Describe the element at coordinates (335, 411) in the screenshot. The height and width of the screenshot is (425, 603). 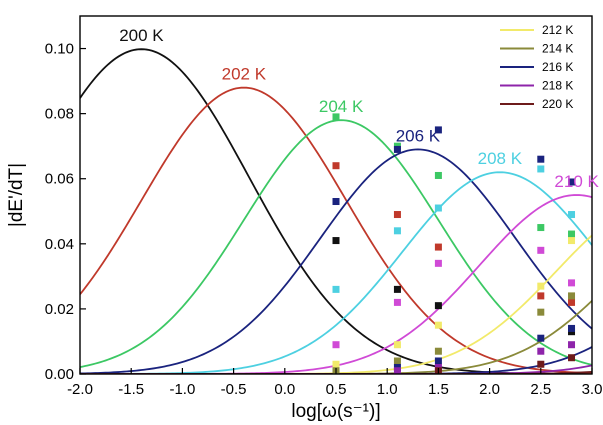
I see `x-axis-label: log[ω(s⁻¹)]` at that location.